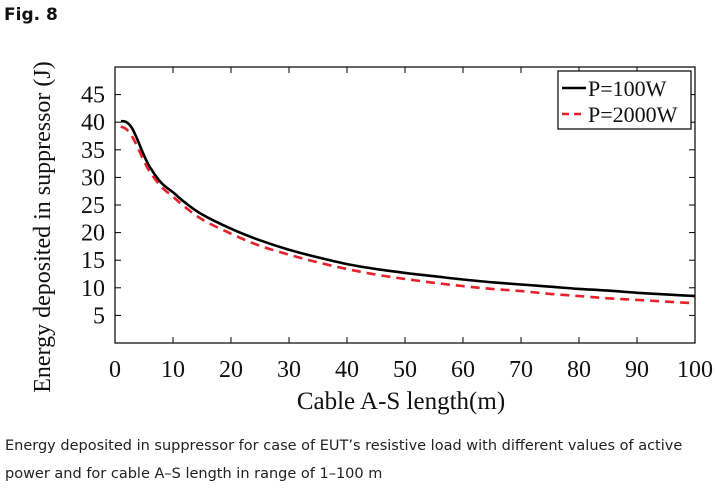  I want to click on y-tick-label: 5, so click(99, 316).